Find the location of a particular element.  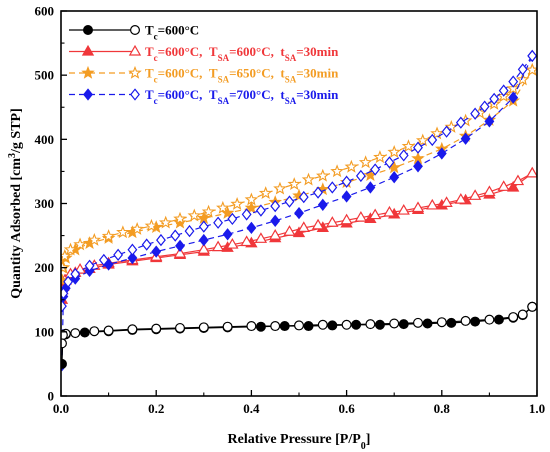

series-3-adsorption-point is located at coordinates (180, 222).